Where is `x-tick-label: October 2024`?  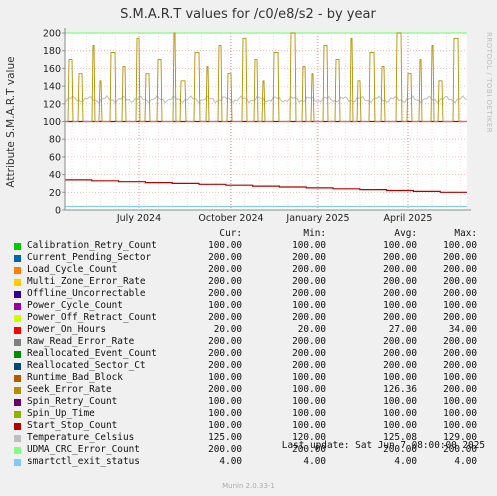 x-tick-label: October 2024 is located at coordinates (230, 218).